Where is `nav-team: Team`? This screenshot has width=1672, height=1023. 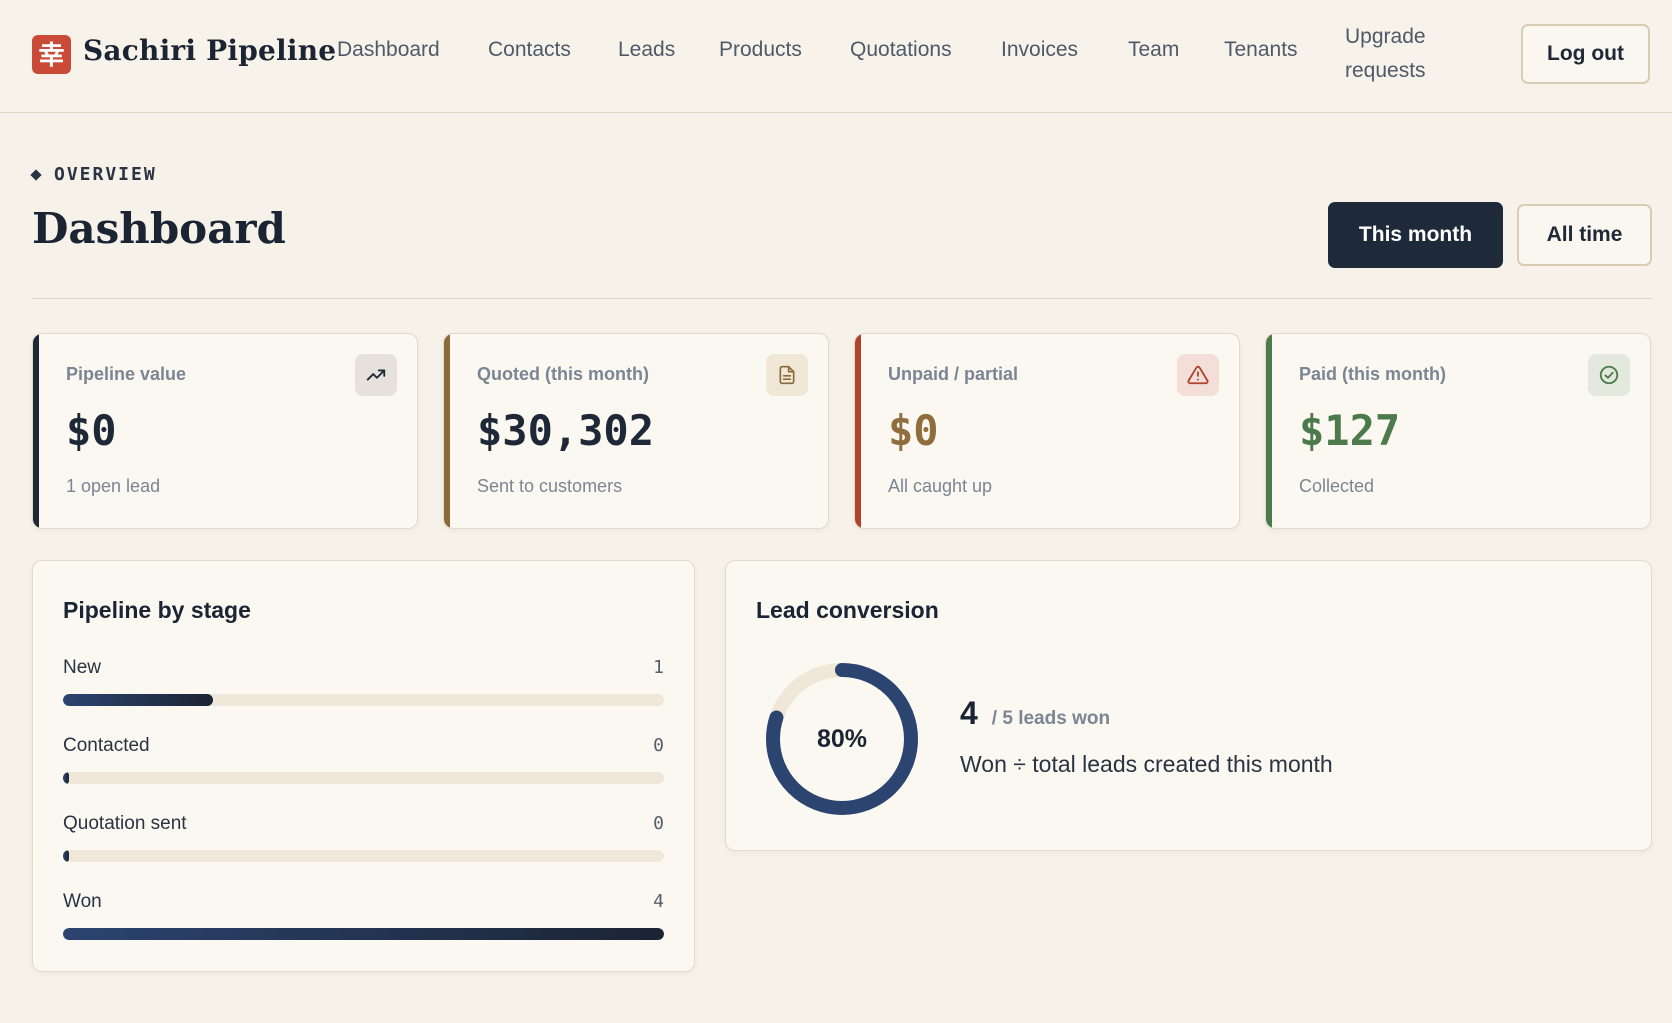
nav-team: Team is located at coordinates (1154, 49).